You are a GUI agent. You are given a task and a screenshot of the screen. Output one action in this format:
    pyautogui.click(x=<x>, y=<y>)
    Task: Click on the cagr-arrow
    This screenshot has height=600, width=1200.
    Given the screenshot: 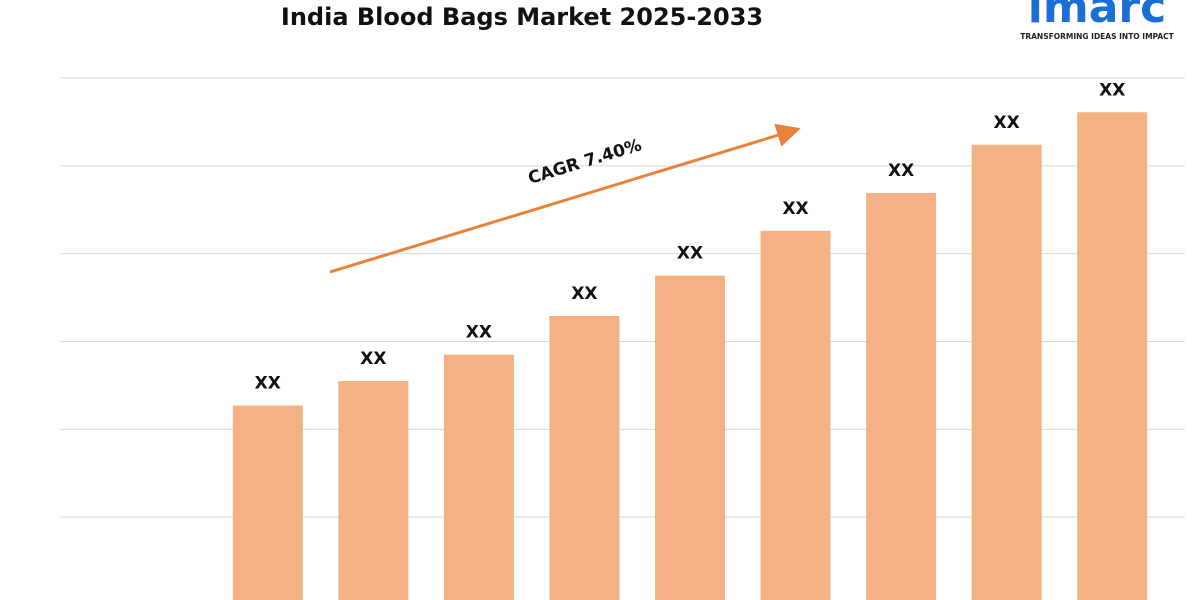 What is the action you would take?
    pyautogui.click(x=565, y=198)
    